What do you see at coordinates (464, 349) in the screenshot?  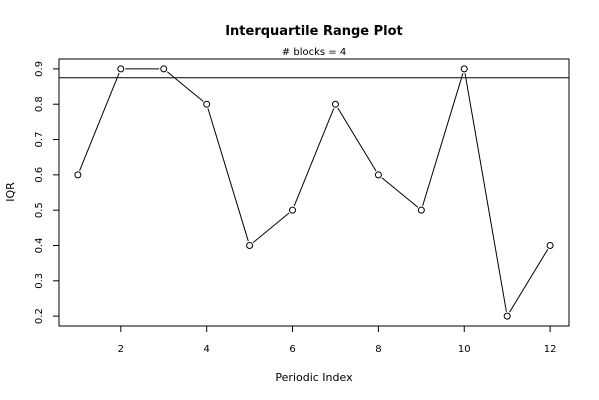 I see `x-tick-label: 10` at bounding box center [464, 349].